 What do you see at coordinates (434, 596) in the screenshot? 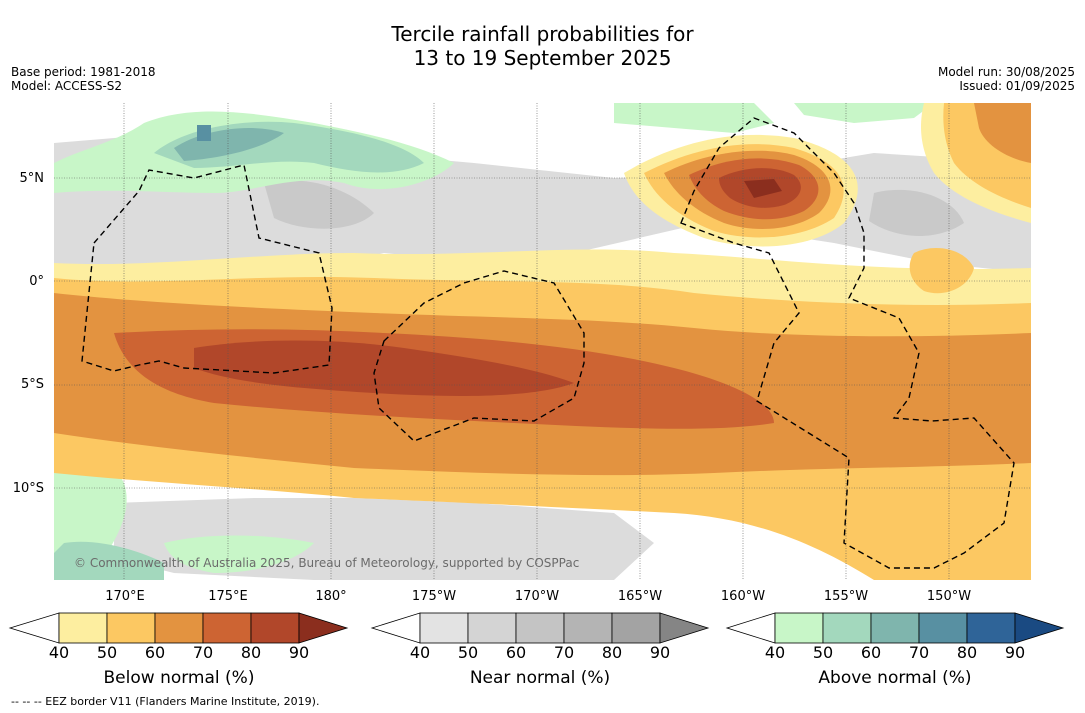
I see `lon-label-175w: 175°W` at bounding box center [434, 596].